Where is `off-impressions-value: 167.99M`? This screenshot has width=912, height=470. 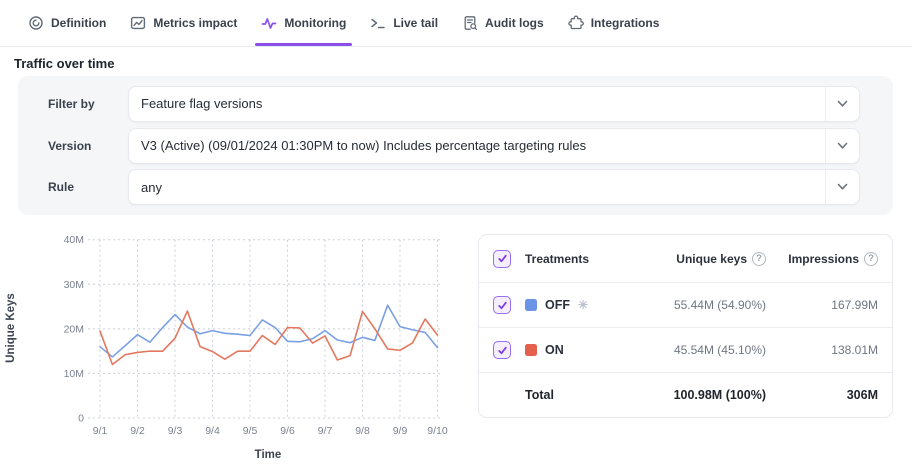 off-impressions-value: 167.99M is located at coordinates (854, 305).